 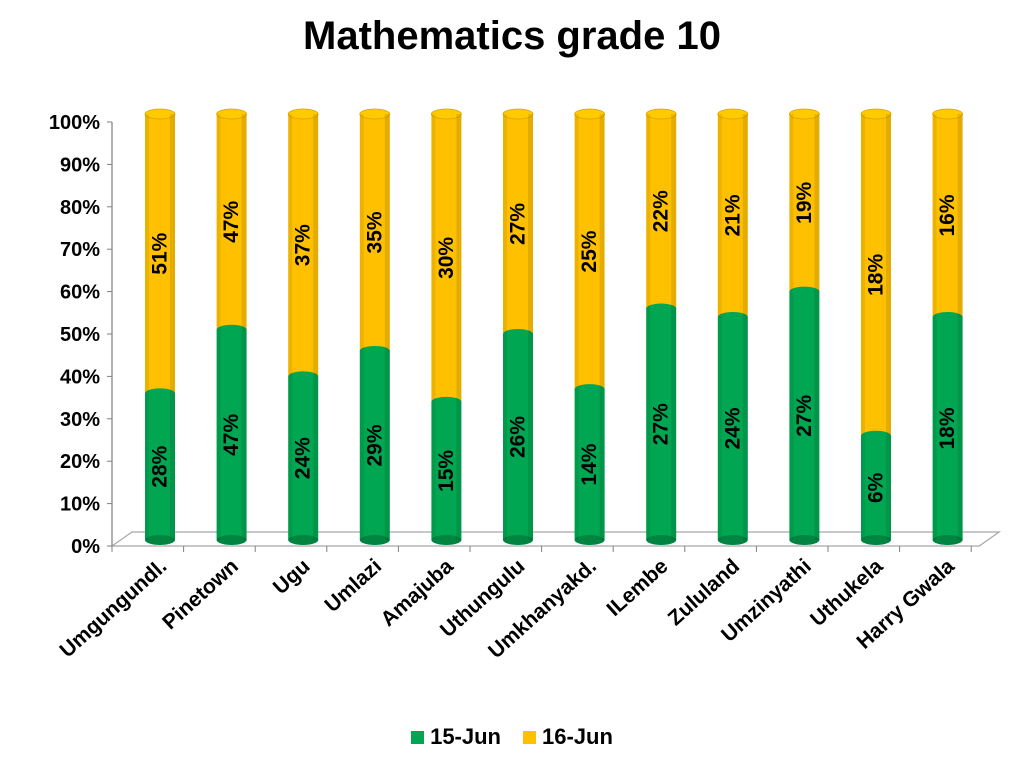 What do you see at coordinates (512, 36) in the screenshot?
I see `chart-title: Mathematics grade 10` at bounding box center [512, 36].